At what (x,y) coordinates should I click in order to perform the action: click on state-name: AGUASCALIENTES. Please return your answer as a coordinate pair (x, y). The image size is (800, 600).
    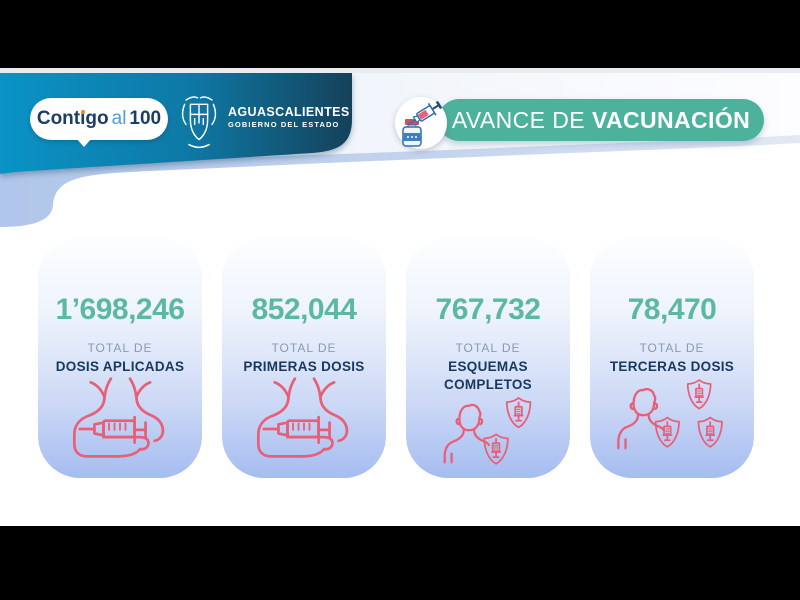
    Looking at the image, I should click on (289, 112).